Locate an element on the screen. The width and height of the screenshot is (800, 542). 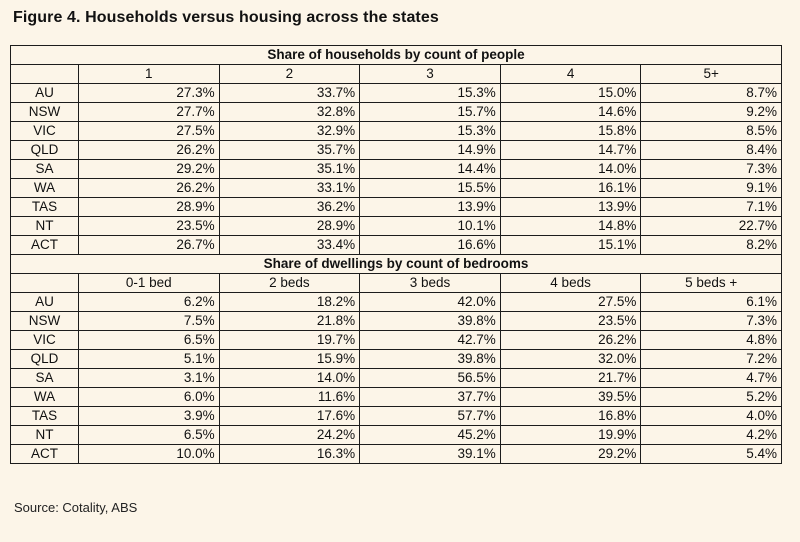
table-cell: 27.5% is located at coordinates (570, 302).